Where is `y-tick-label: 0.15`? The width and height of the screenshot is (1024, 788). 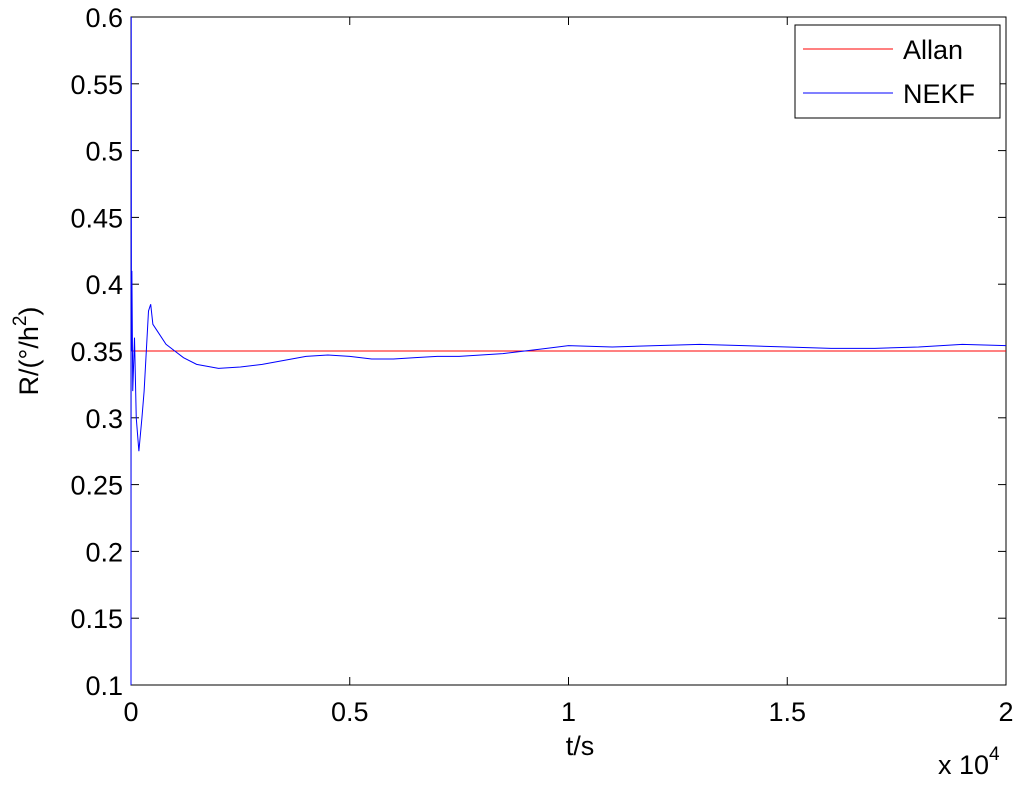 y-tick-label: 0.15 is located at coordinates (96, 619).